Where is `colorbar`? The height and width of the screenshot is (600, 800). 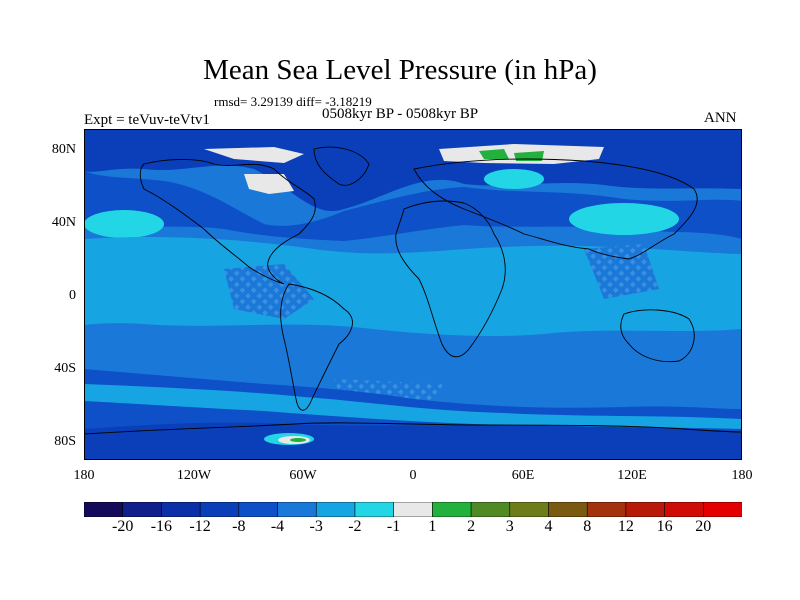
colorbar is located at coordinates (413, 509).